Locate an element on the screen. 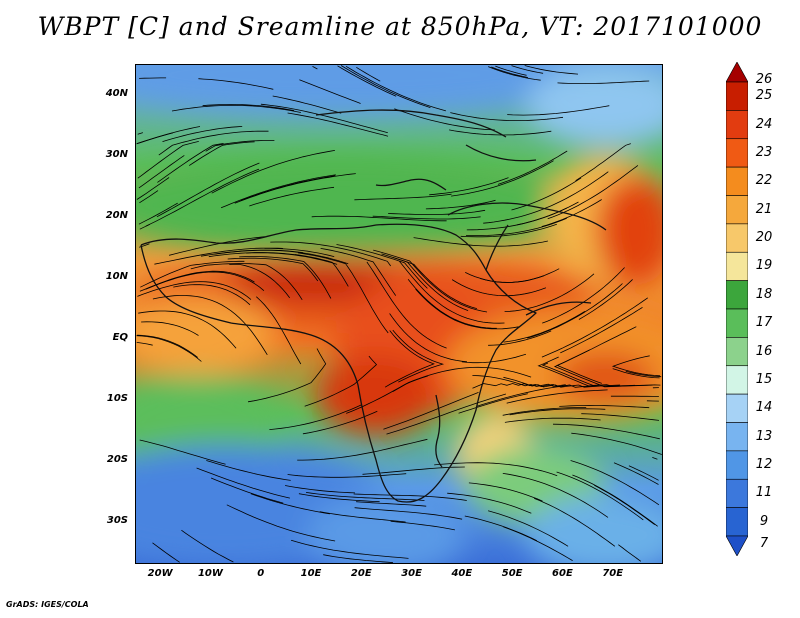 The height and width of the screenshot is (618, 800). colorbar-tick-label: 26 is located at coordinates (764, 79).